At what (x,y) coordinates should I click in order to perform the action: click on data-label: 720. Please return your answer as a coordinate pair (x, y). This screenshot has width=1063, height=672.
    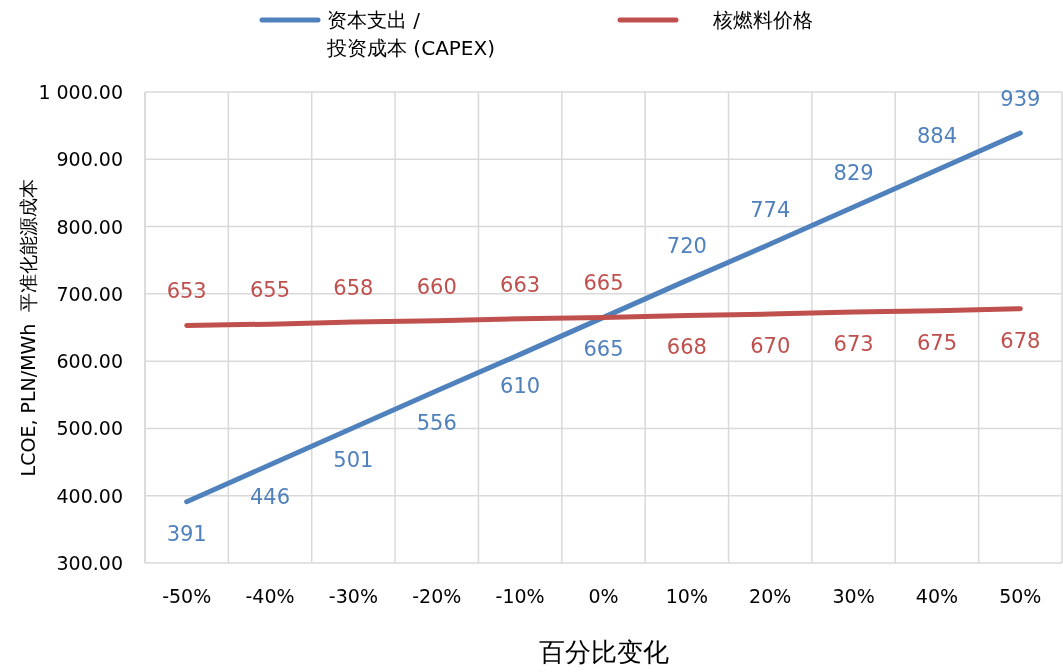
    Looking at the image, I should click on (686, 246).